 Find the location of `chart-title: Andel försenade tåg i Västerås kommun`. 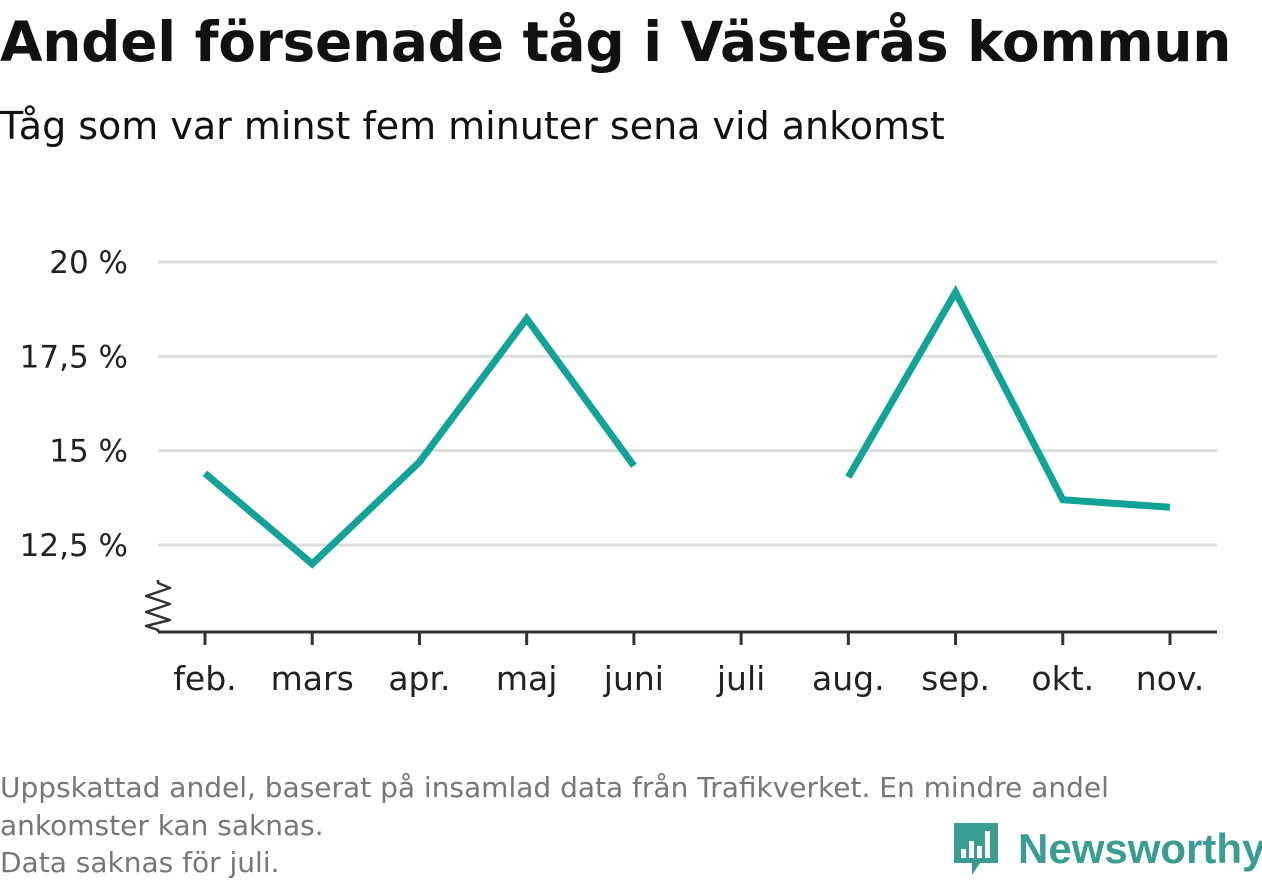

chart-title: Andel försenade tåg i Västerås kommun is located at coordinates (616, 42).